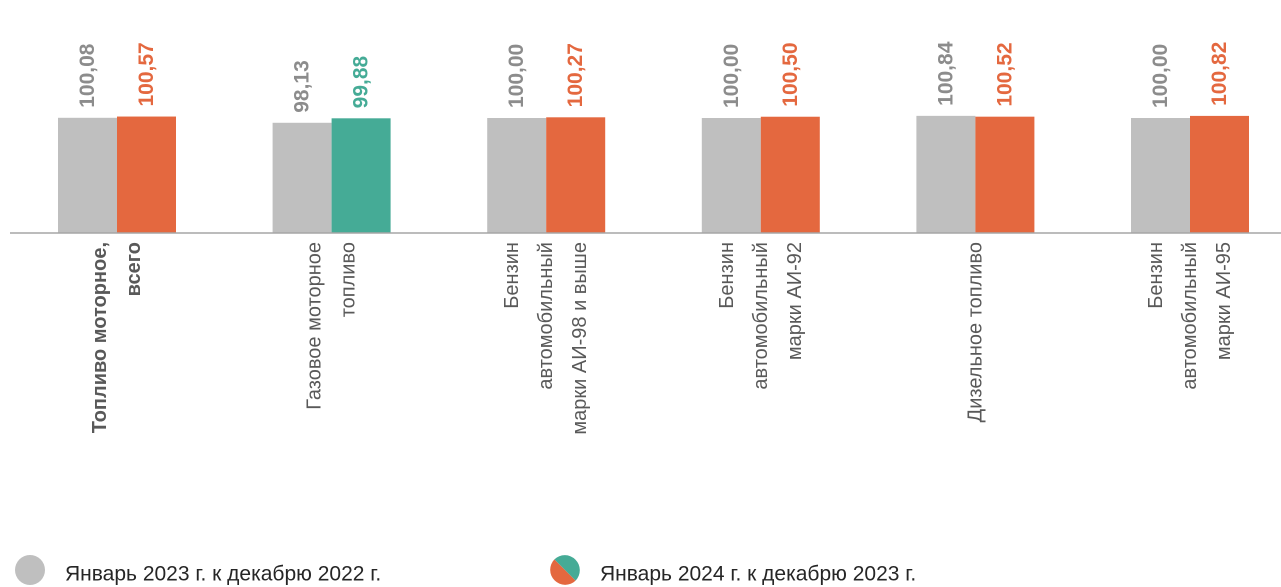  Describe the element at coordinates (361, 81) in the screenshot. I see `value-label: 99,88` at that location.